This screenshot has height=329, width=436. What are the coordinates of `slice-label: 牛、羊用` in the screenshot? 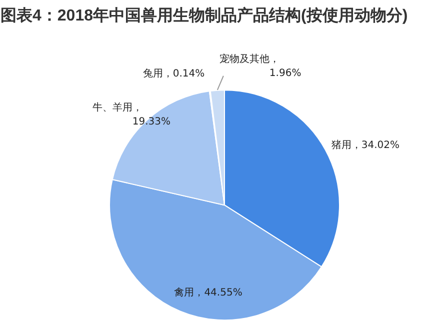 It's located at (112, 108).